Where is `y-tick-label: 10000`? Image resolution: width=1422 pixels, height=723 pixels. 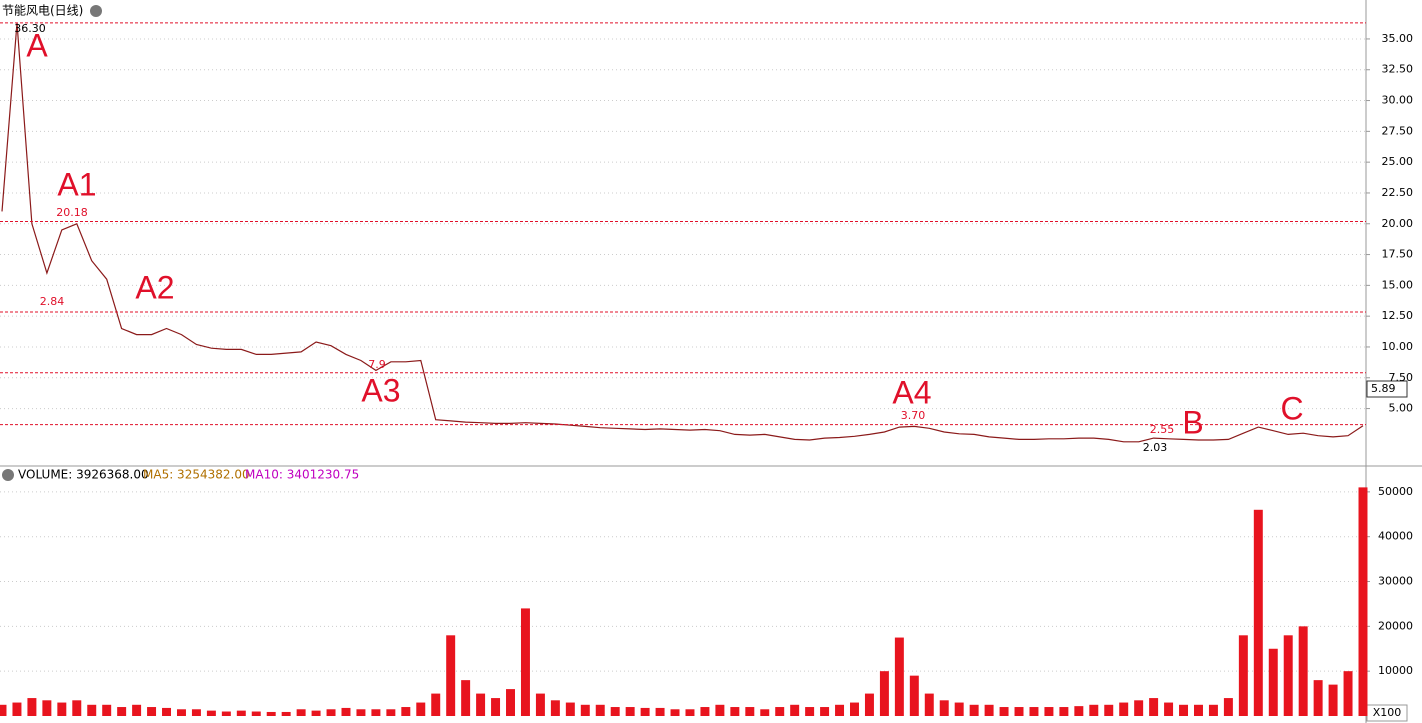 y-tick-label: 10000 is located at coordinates (1395, 670).